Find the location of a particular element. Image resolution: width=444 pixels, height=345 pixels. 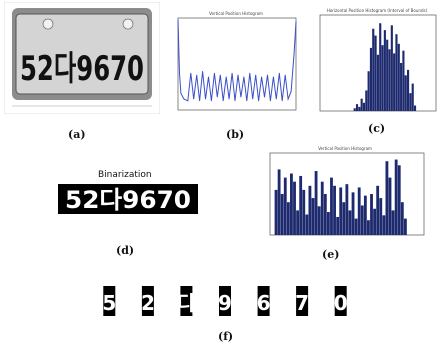

caption-e: (e) is located at coordinates (331, 254).